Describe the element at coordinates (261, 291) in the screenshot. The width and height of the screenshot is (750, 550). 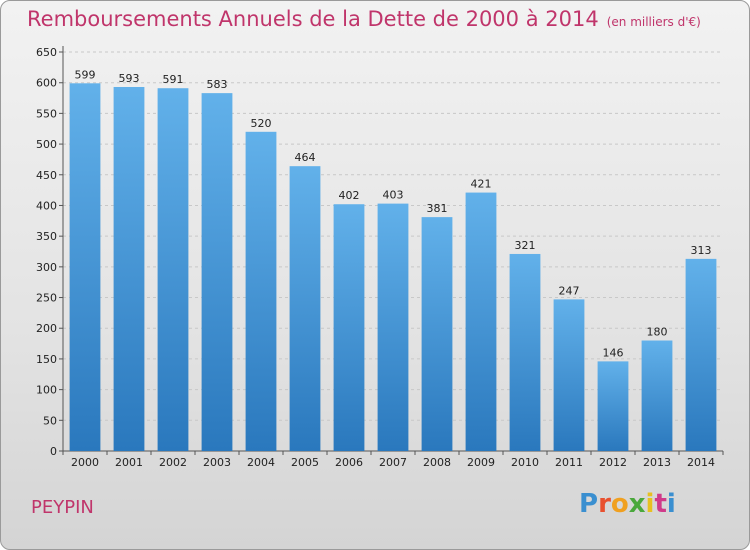
I see `bar-2004` at that location.